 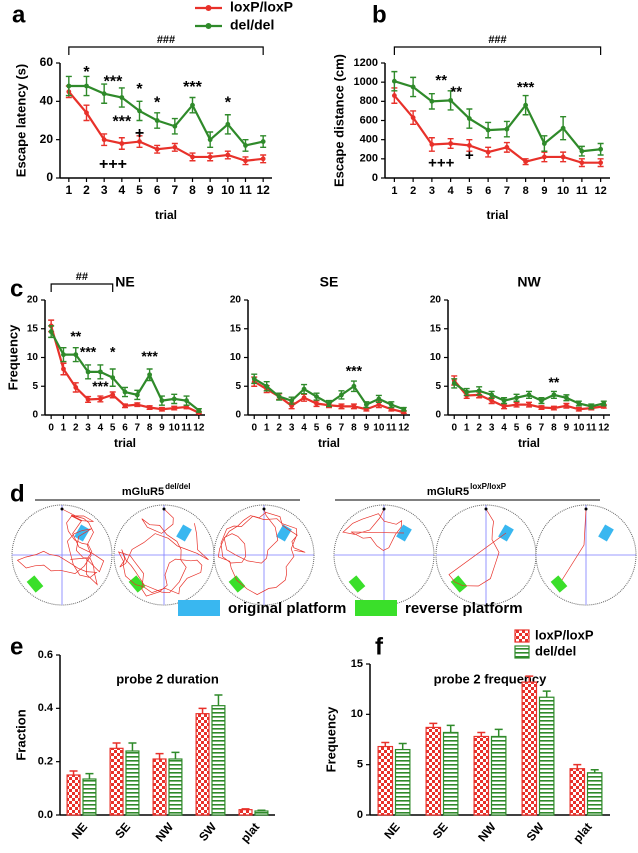 I want to click on bracket, so click(x=82, y=287).